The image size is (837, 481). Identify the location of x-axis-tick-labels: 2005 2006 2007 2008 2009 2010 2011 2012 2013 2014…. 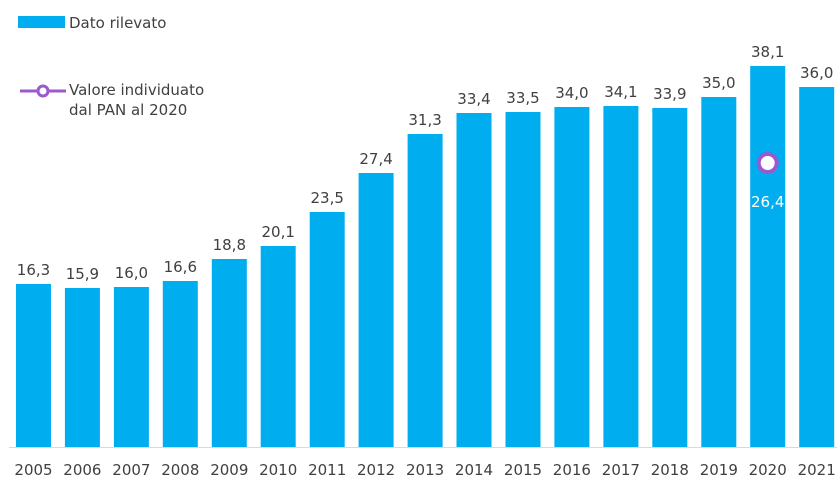
(424, 470).